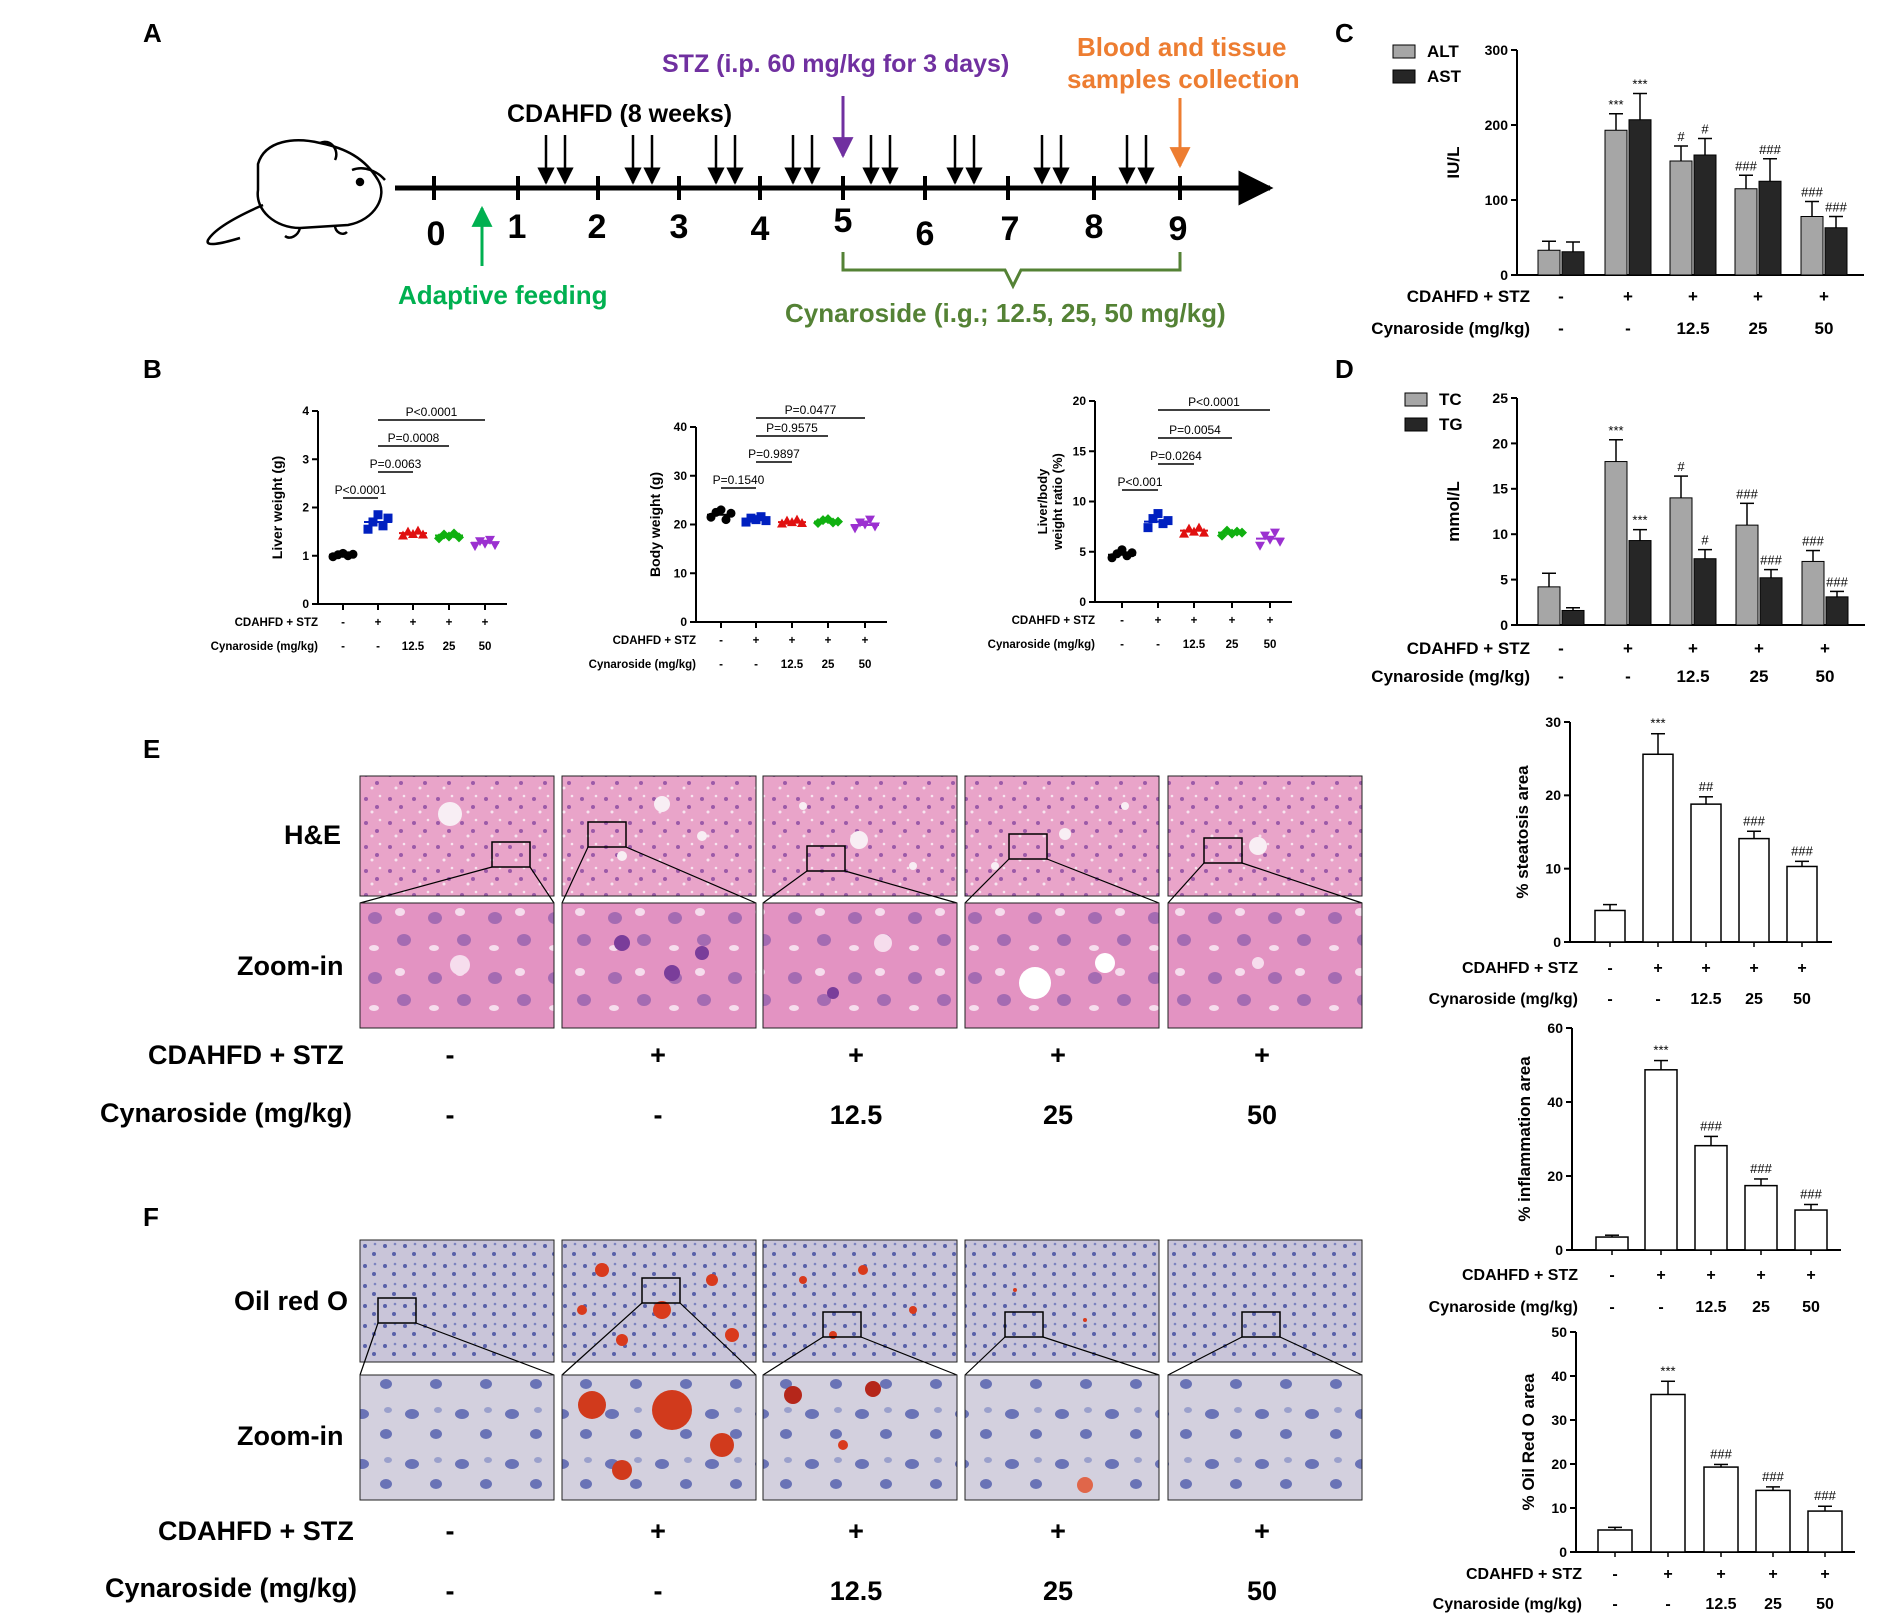 This screenshot has width=1891, height=1620. Describe the element at coordinates (1561, 676) in the screenshot. I see `D-dose-value: -` at that location.